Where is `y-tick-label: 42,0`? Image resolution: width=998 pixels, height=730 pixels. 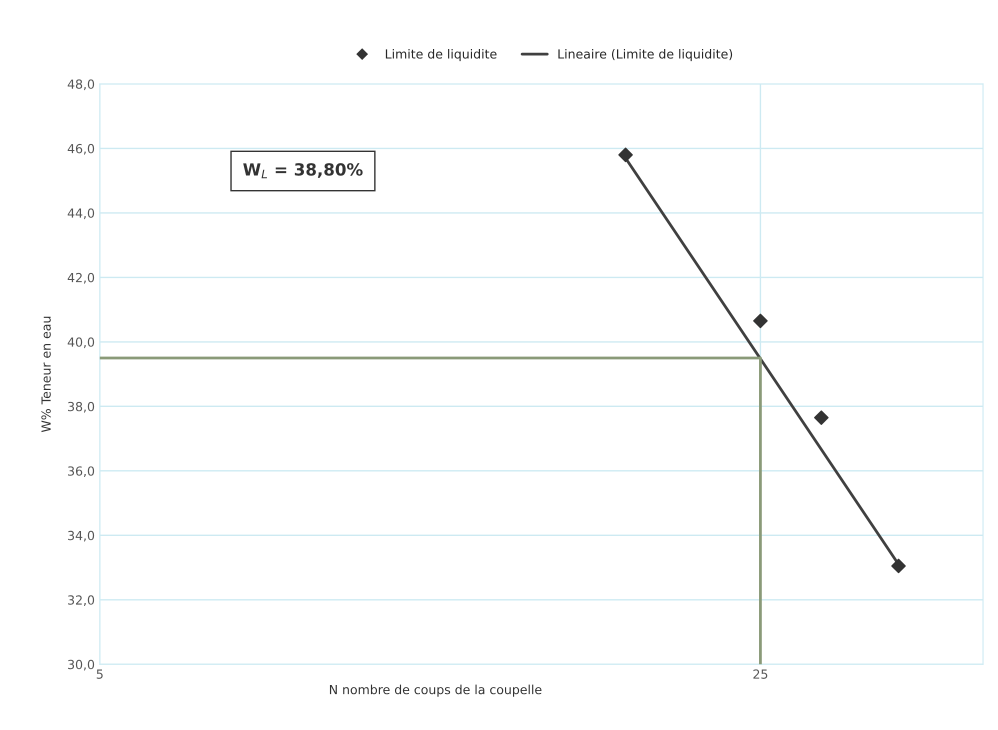 y-tick-label: 42,0 is located at coordinates (81, 278).